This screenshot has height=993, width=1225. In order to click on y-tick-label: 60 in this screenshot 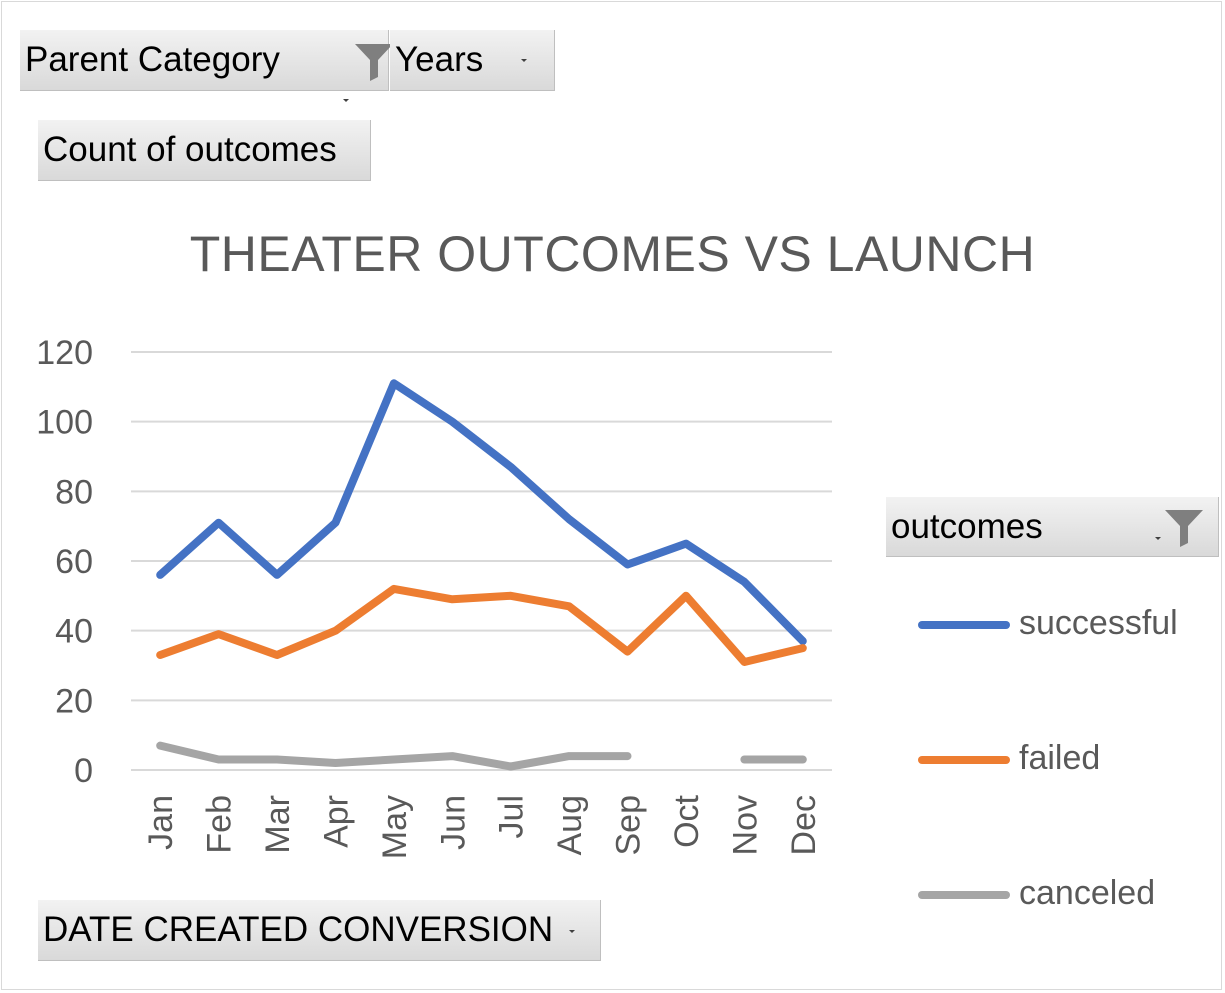, I will do `click(74, 562)`.